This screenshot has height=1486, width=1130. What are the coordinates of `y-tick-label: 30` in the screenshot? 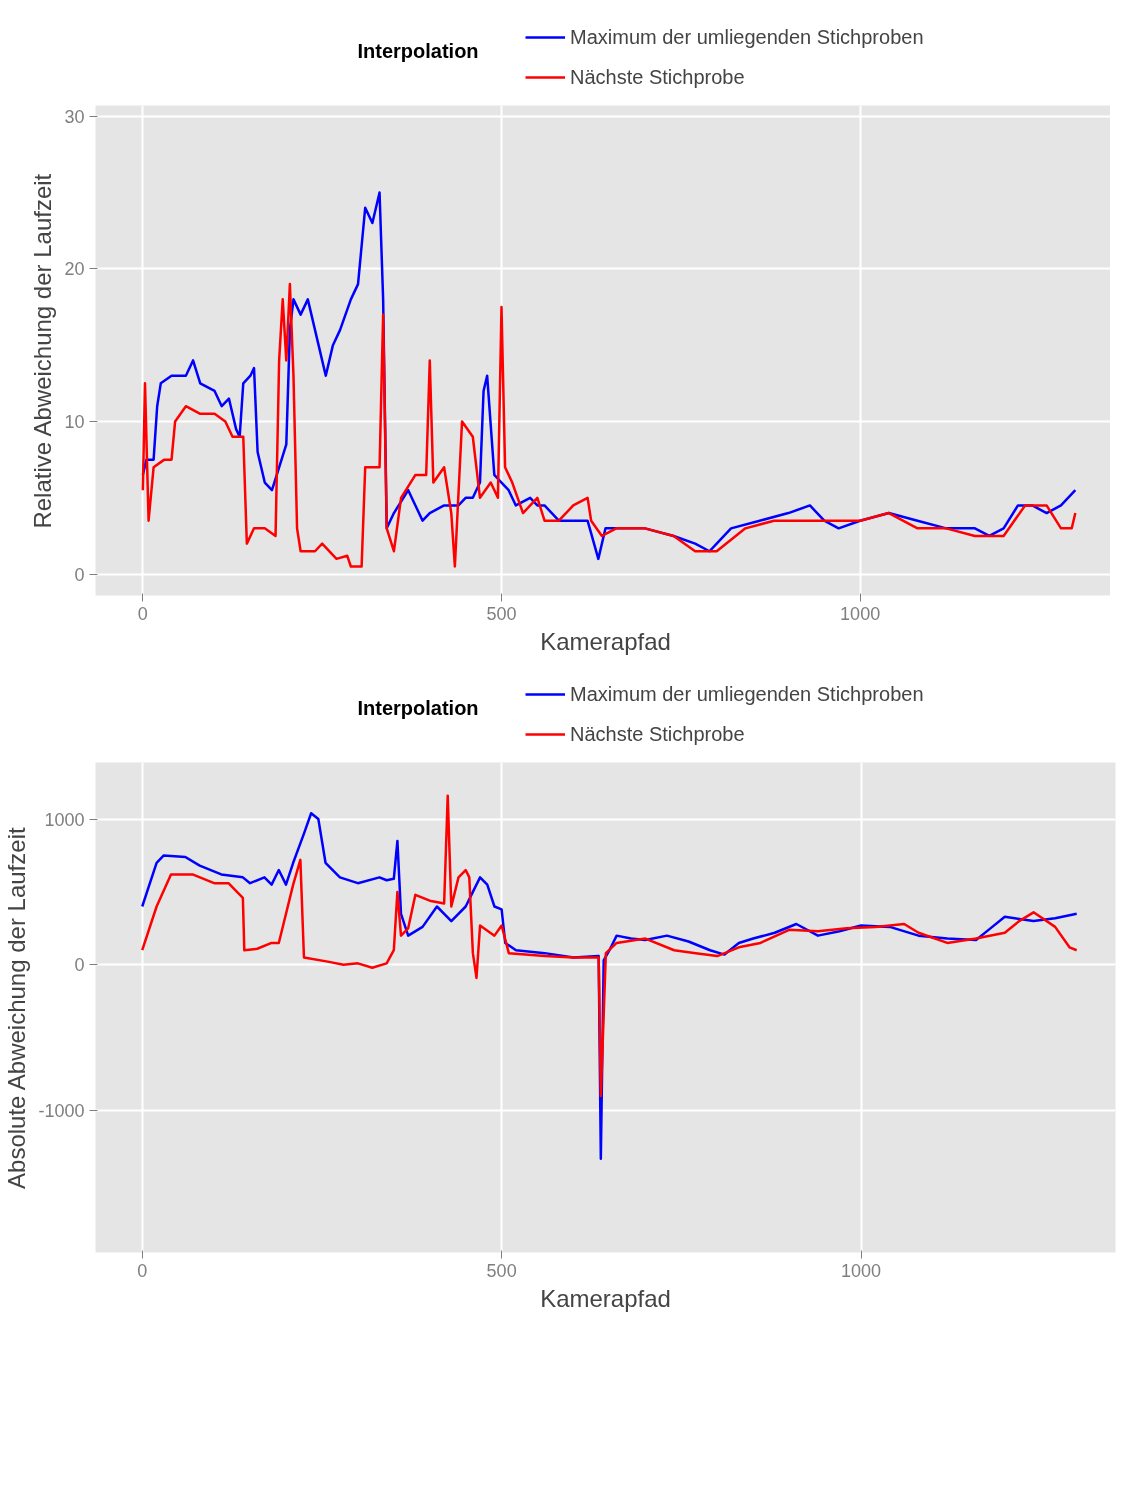 It's located at (74, 116).